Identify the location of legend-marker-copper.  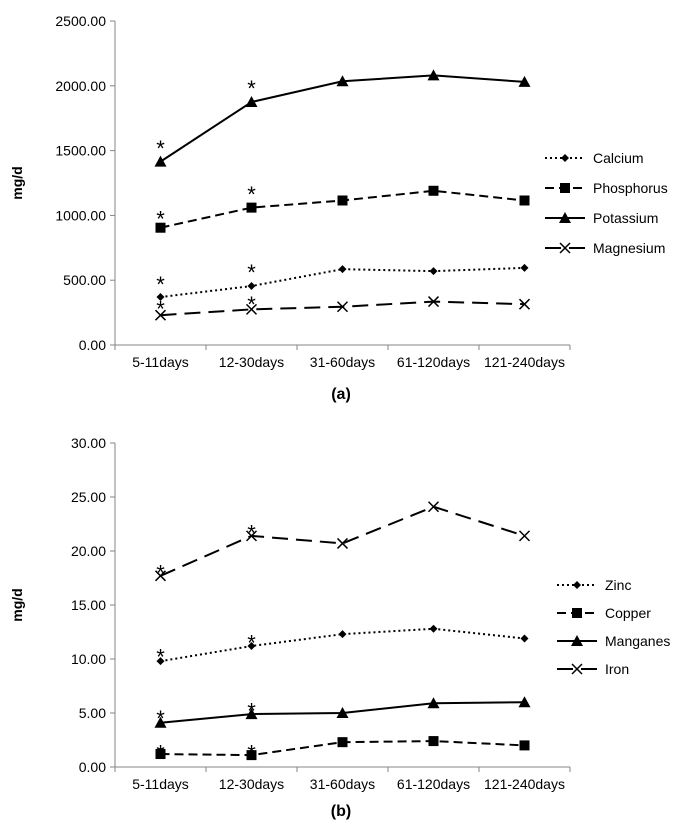
(577, 613).